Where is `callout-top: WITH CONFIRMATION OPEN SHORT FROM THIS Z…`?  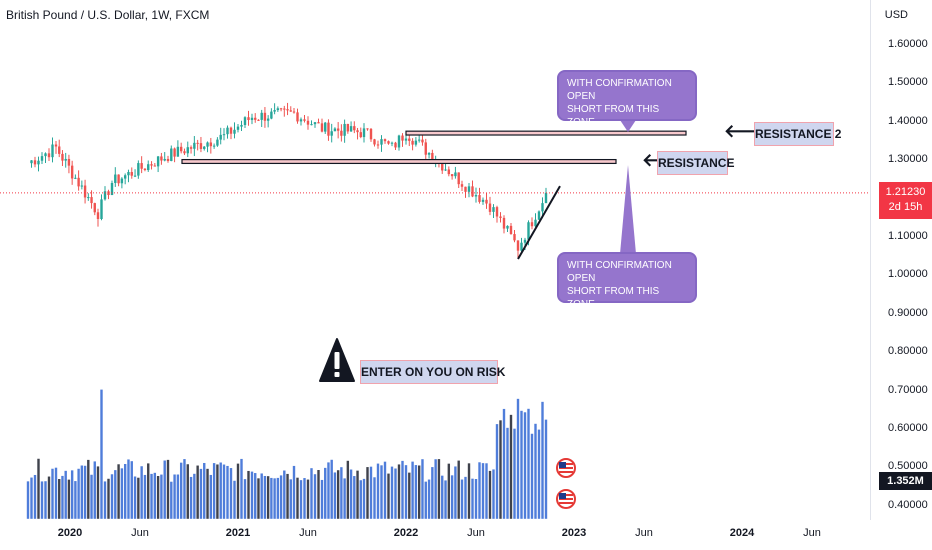 callout-top: WITH CONFIRMATION OPEN SHORT FROM THIS Z… is located at coordinates (627, 99).